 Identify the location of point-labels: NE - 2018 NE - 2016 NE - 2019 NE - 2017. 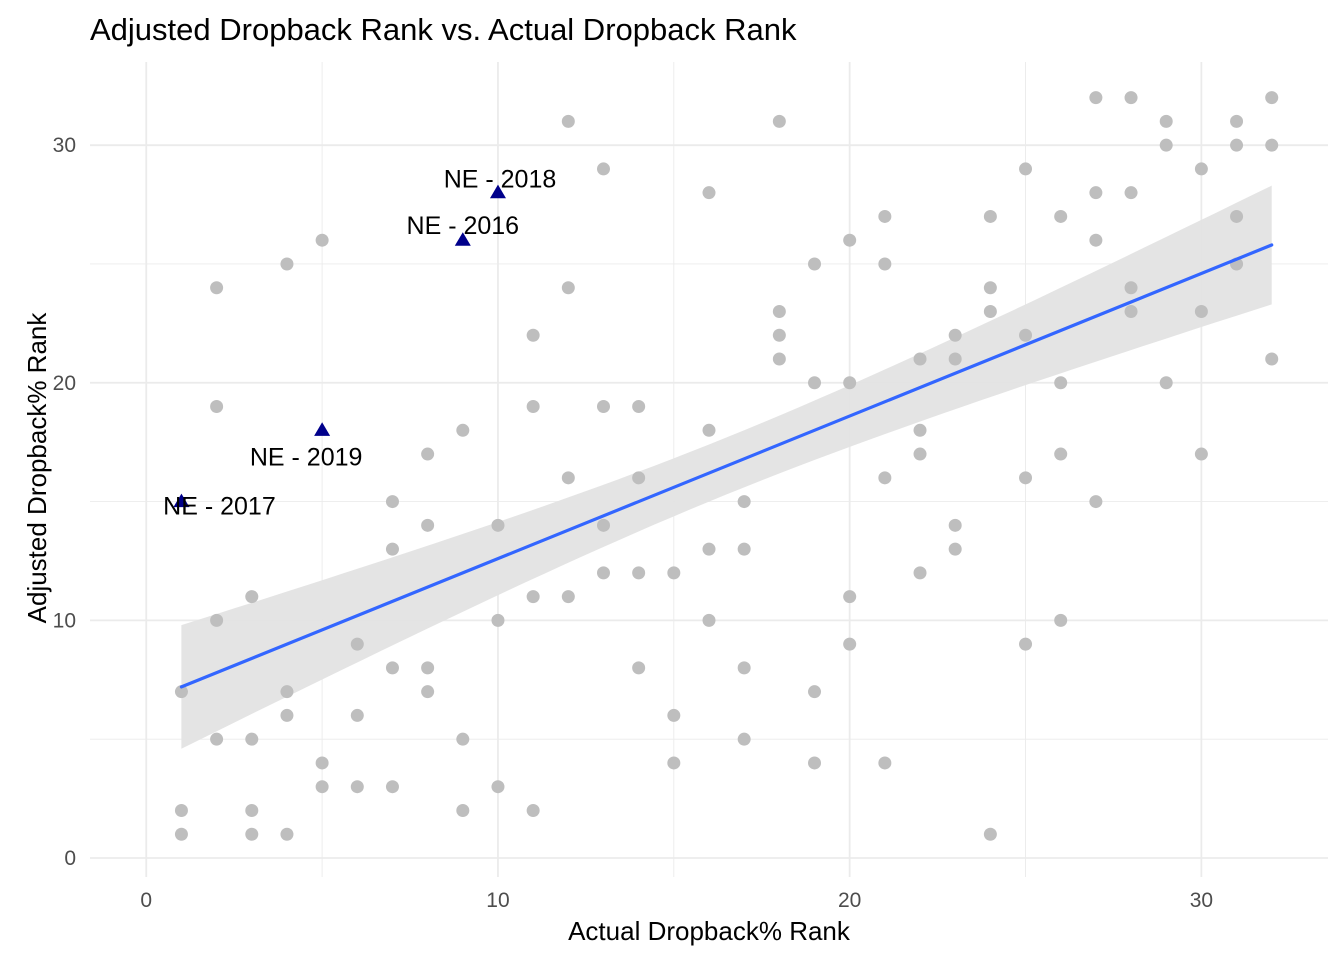
(359, 343).